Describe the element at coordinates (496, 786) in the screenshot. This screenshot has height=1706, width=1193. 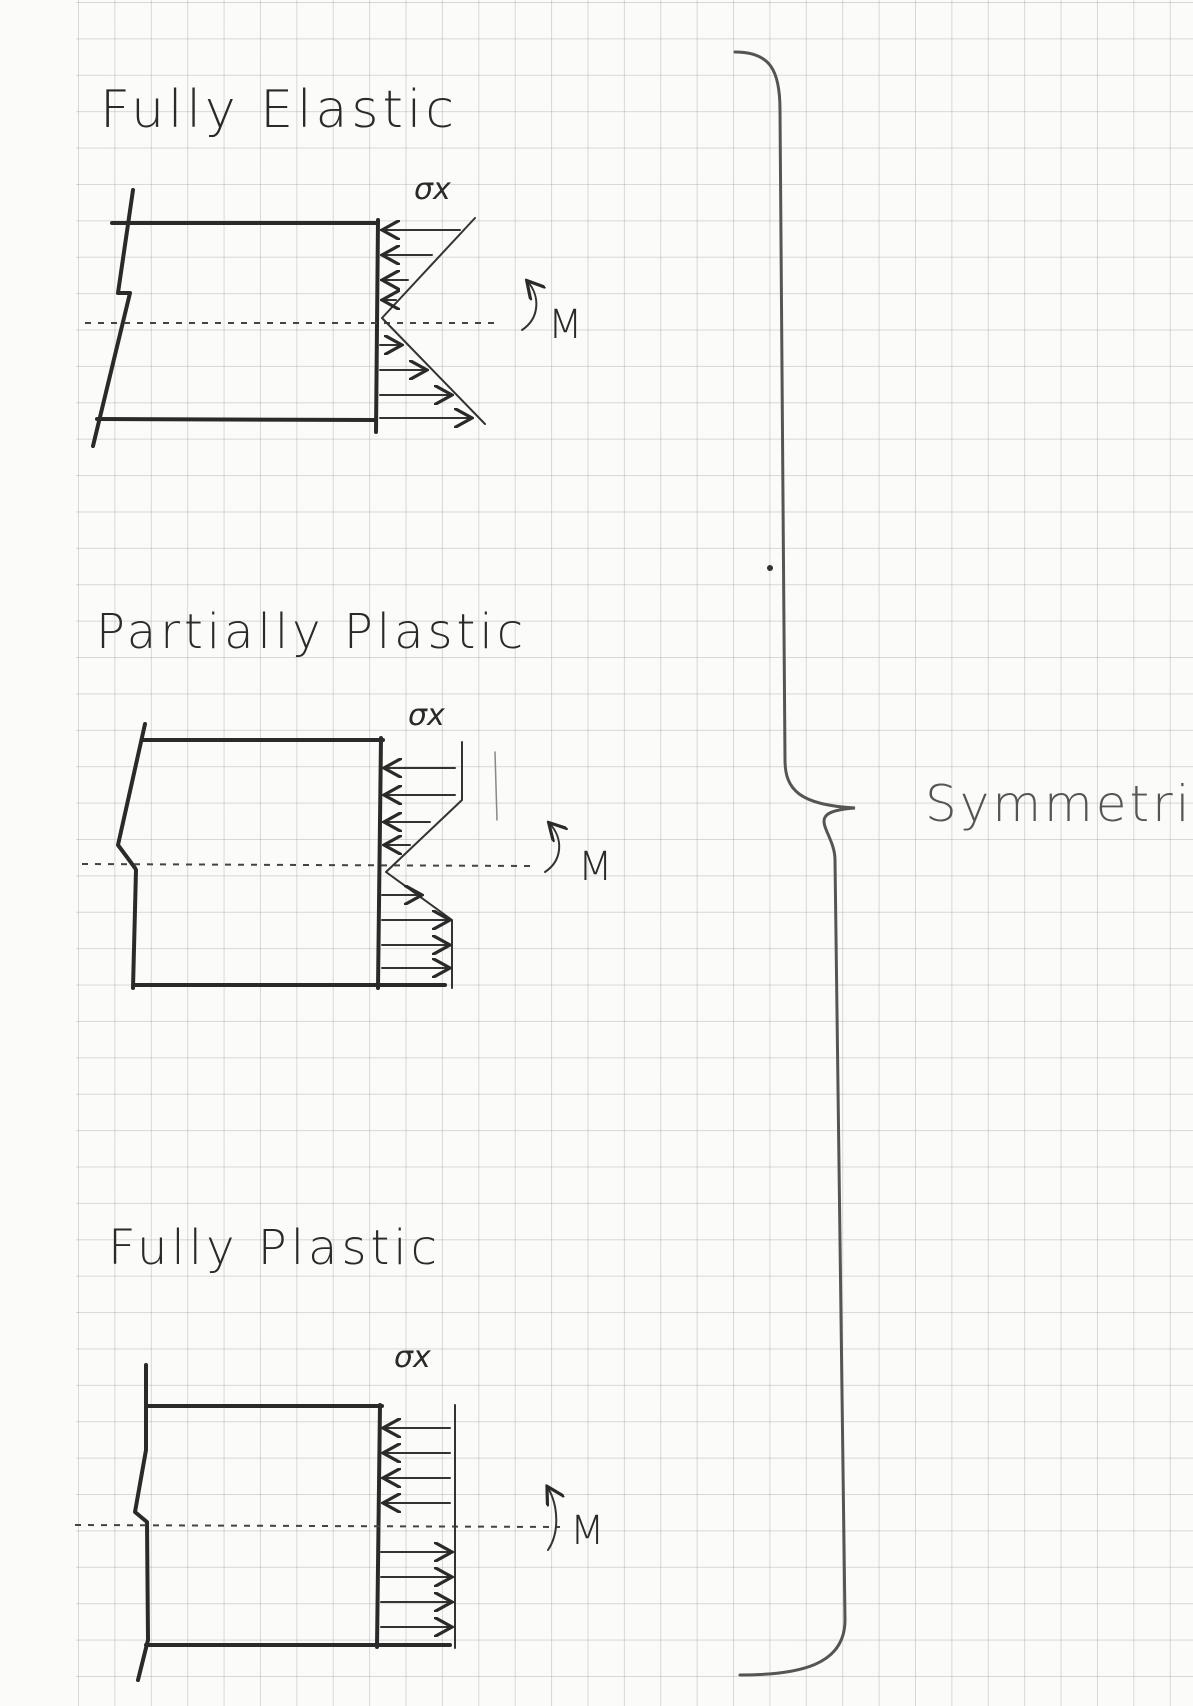
I see `stray-mark` at that location.